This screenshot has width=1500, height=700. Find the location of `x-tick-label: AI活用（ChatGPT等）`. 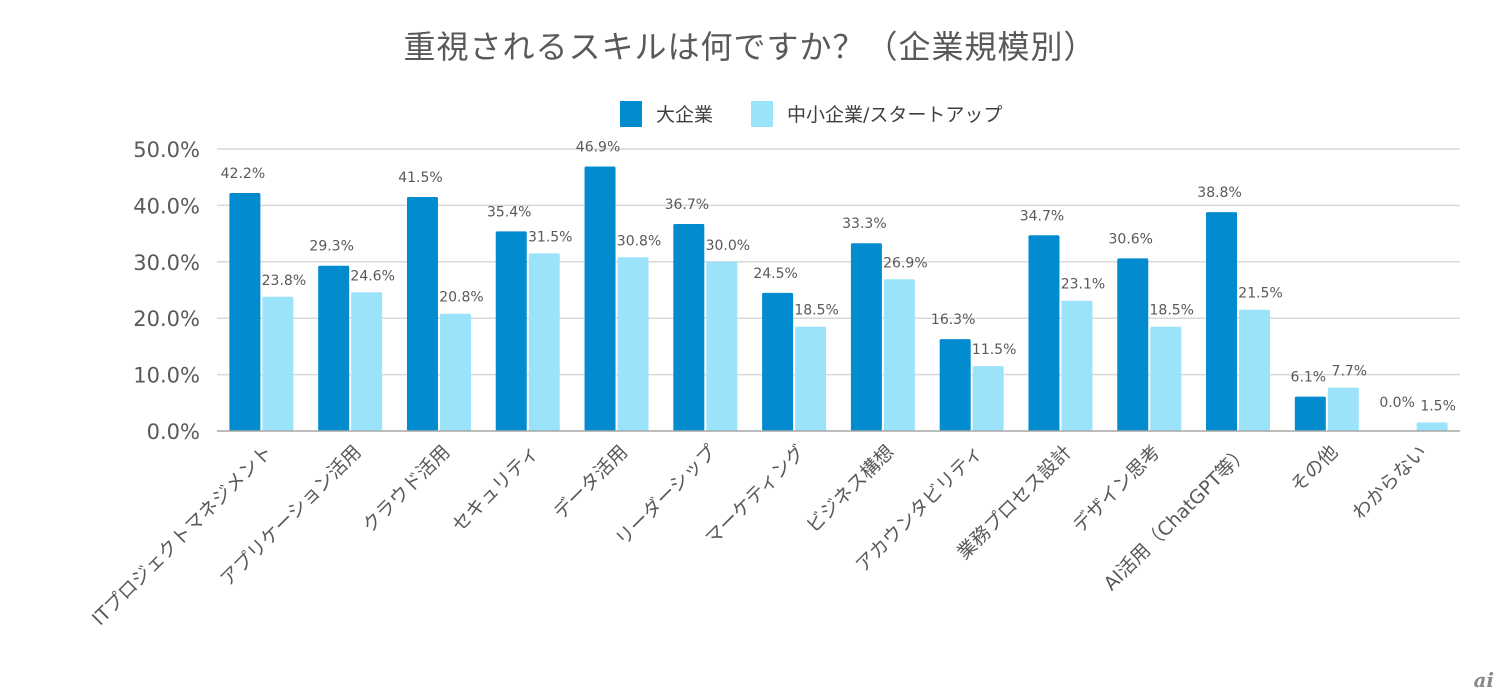

x-tick-label: AI活用（ChatGPT等） is located at coordinates (1177, 518).